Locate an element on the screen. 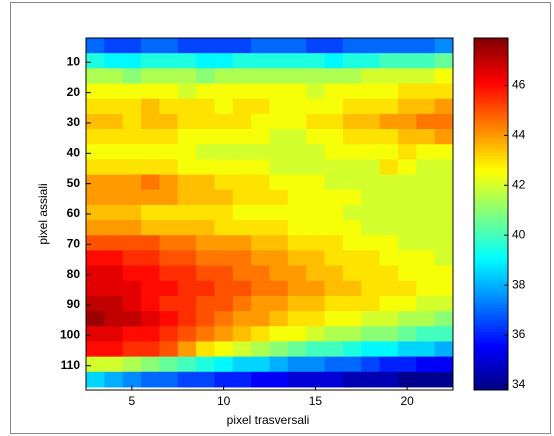 This screenshot has height=436, width=554. colorbar-border is located at coordinates (491, 214).